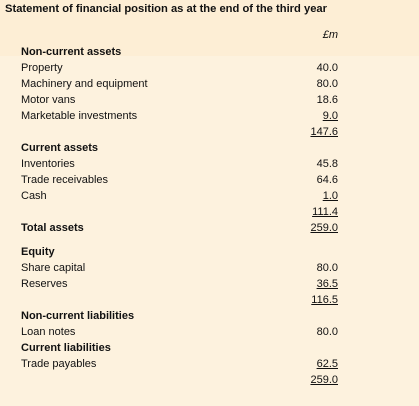 The height and width of the screenshot is (406, 419). What do you see at coordinates (324, 300) in the screenshot?
I see `subtotal-value: 116.5` at bounding box center [324, 300].